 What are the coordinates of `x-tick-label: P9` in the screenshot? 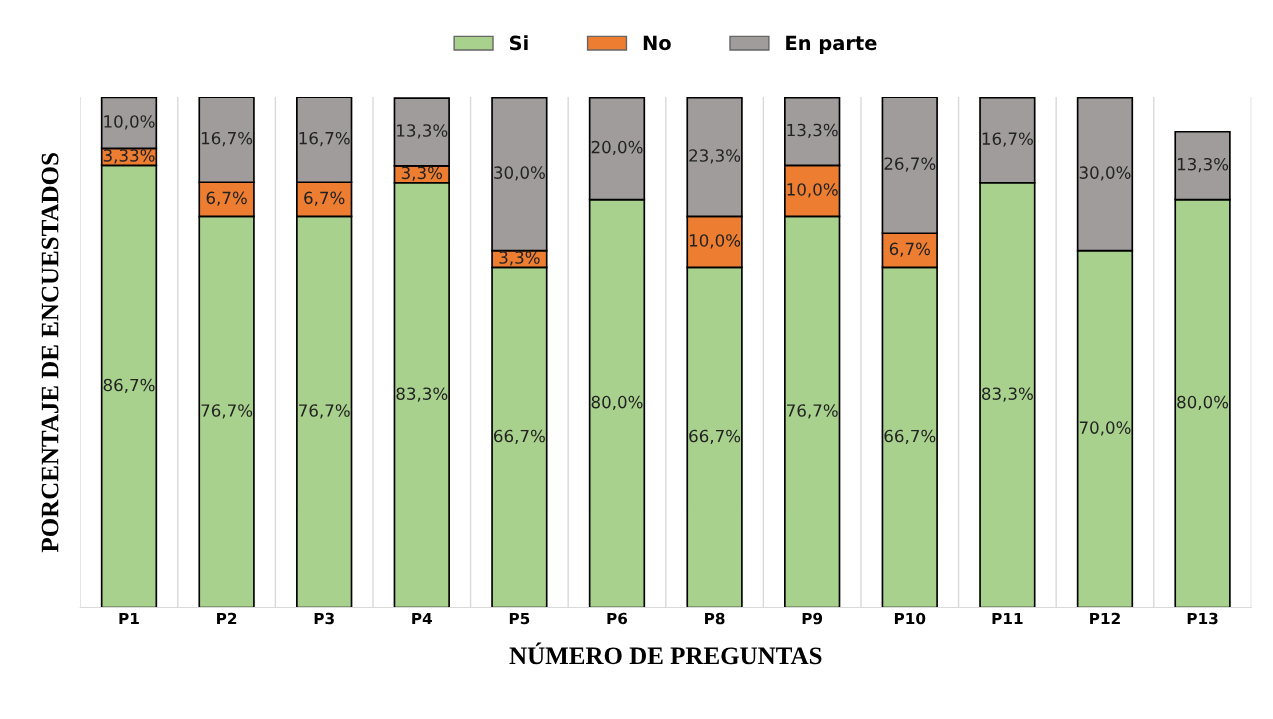 It's located at (812, 618).